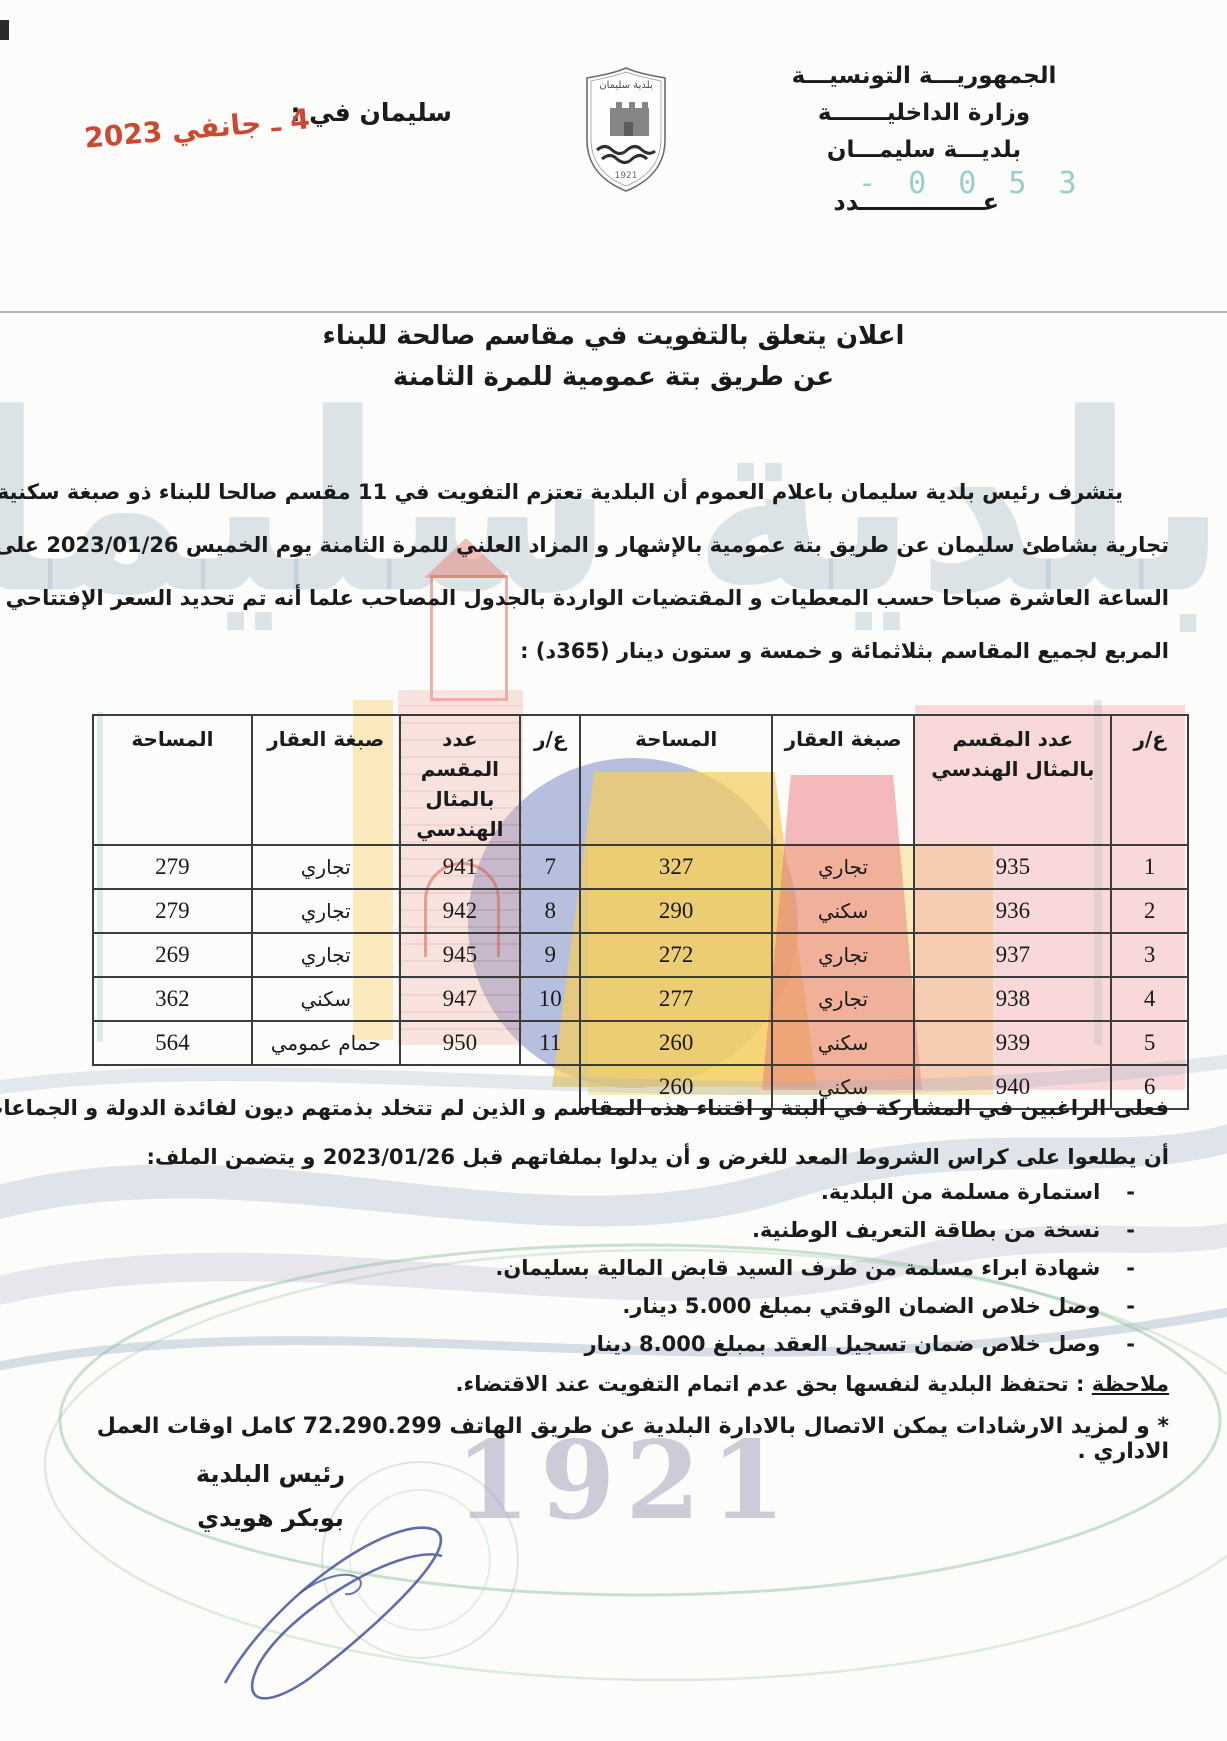  I want to click on cell-no: 7, so click(550, 867).